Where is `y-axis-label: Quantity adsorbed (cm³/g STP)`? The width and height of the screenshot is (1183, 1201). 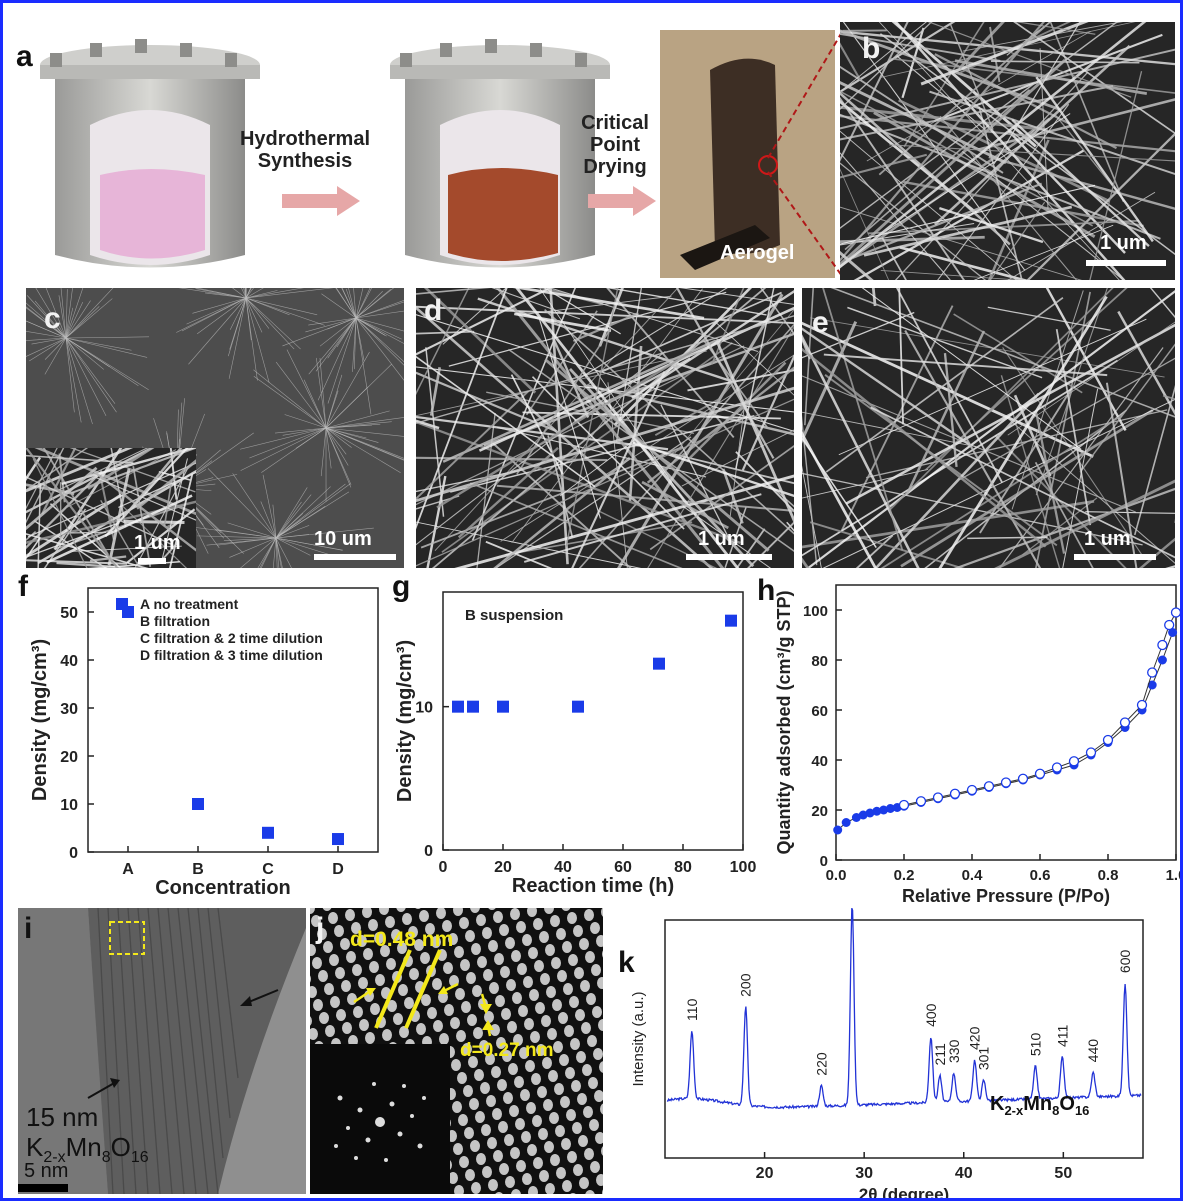
y-axis-label: Quantity adsorbed (cm³/g STP) is located at coordinates (784, 722).